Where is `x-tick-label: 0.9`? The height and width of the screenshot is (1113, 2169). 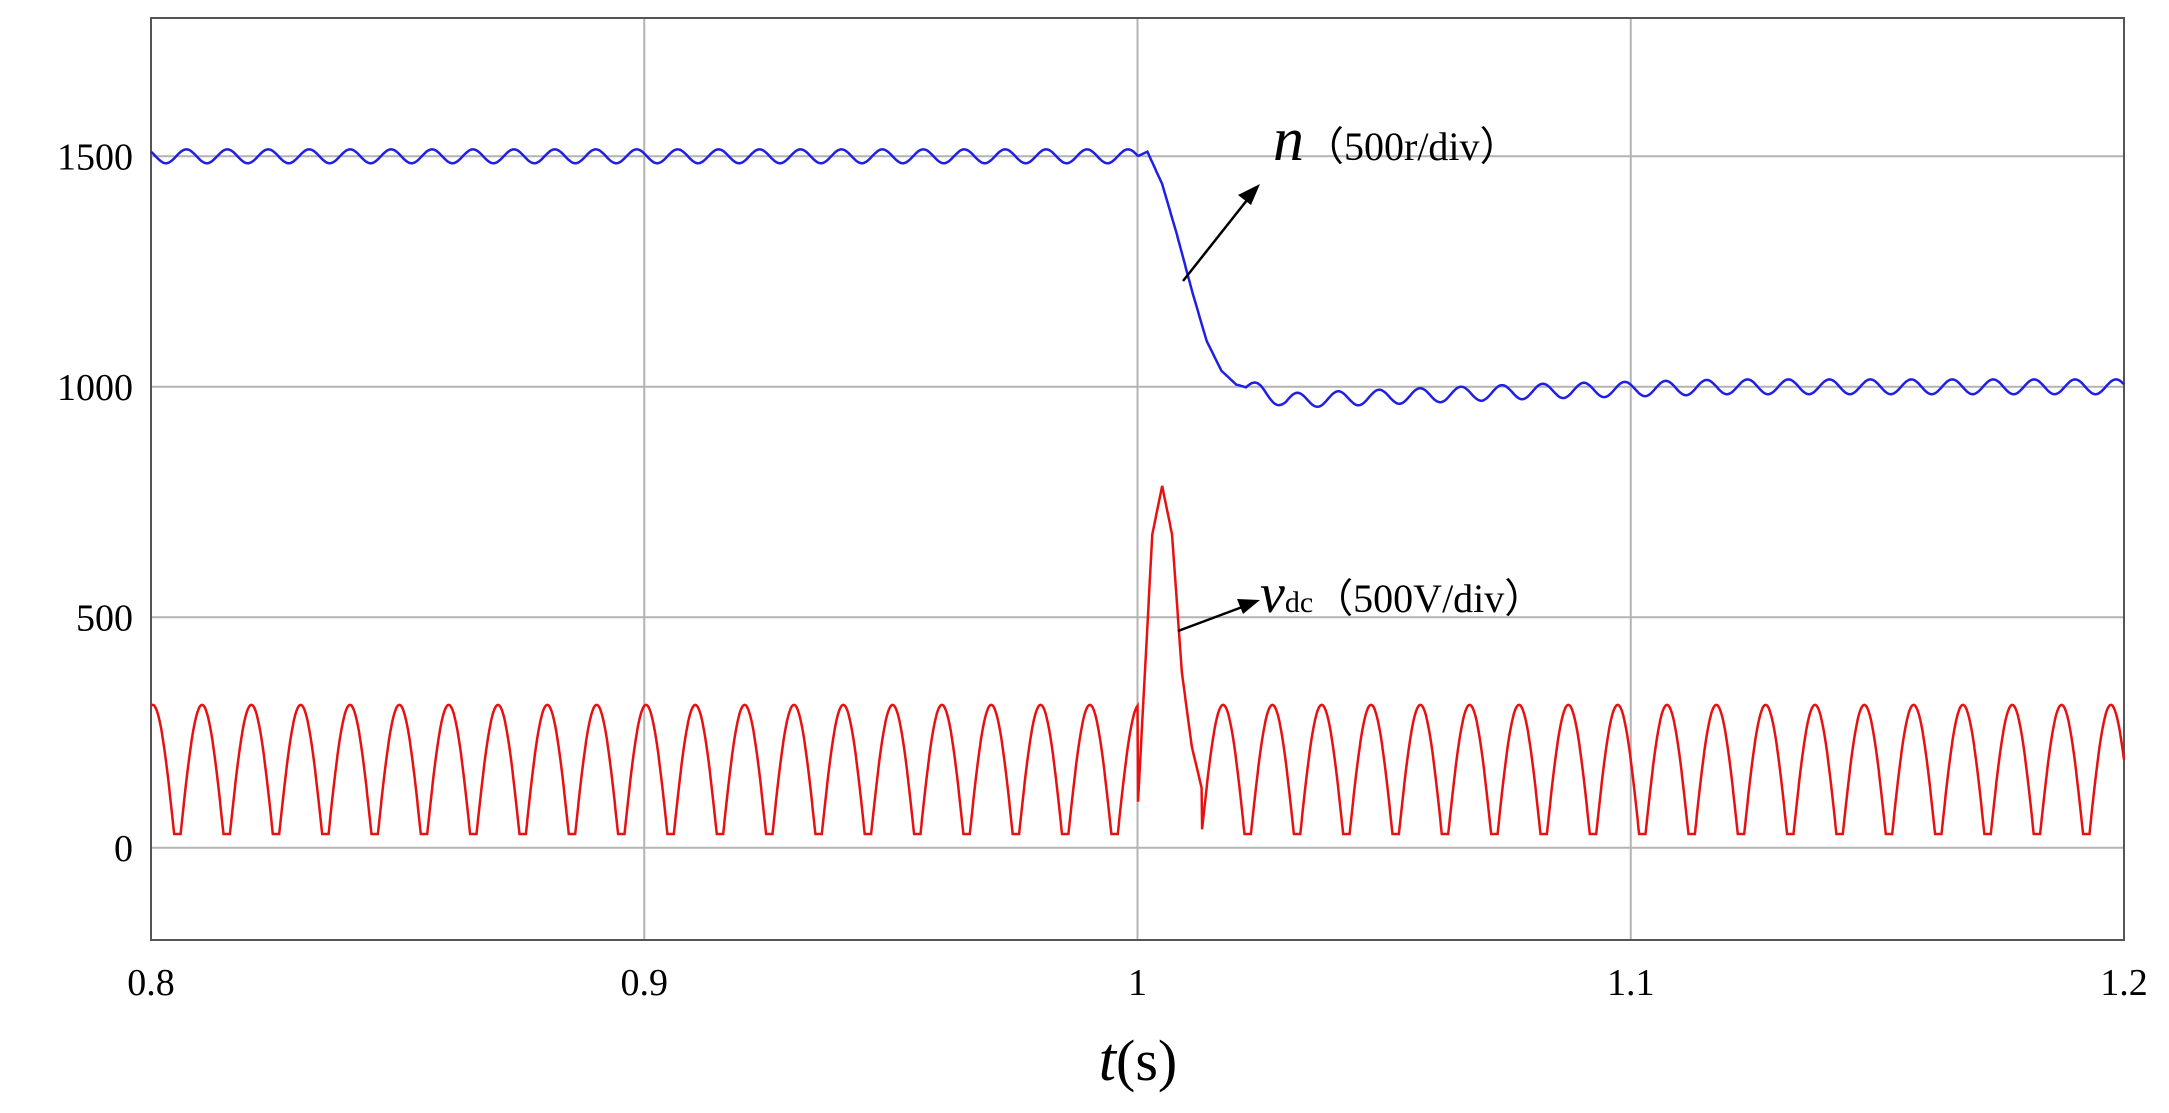
x-tick-label: 0.9 is located at coordinates (645, 983).